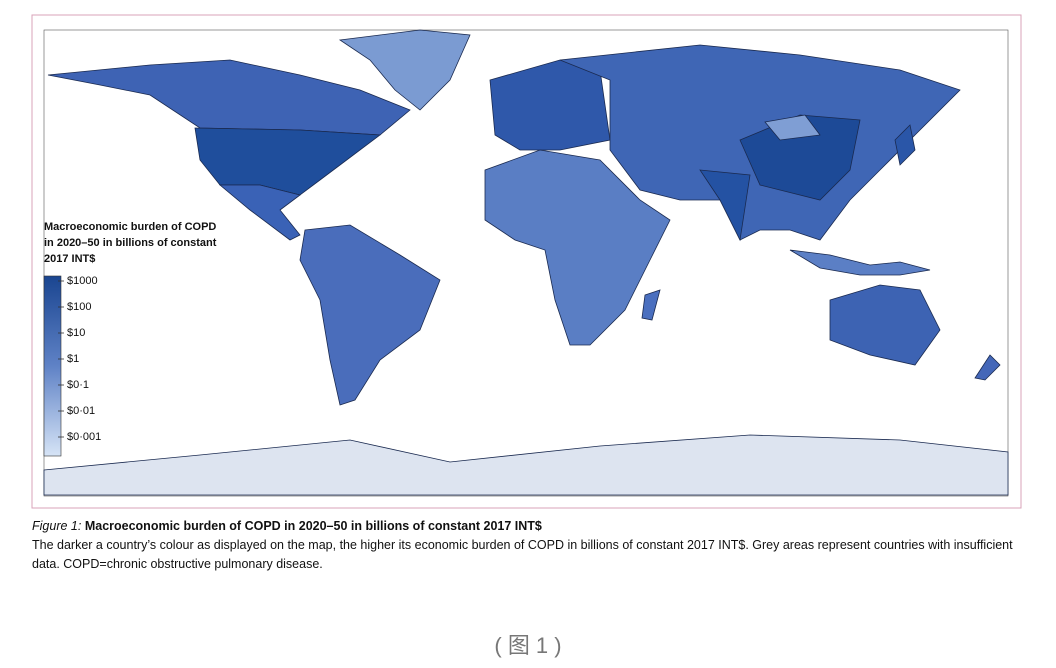 The width and height of the screenshot is (1056, 668). I want to click on caption-label: Figure 1:, so click(57, 526).